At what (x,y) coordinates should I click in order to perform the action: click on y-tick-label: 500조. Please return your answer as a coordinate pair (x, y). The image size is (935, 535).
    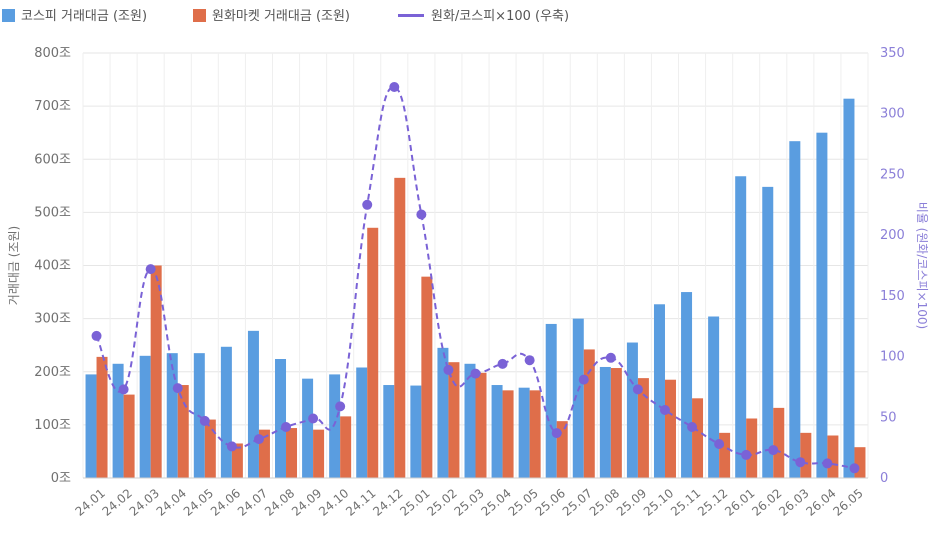
    Looking at the image, I should click on (52, 212).